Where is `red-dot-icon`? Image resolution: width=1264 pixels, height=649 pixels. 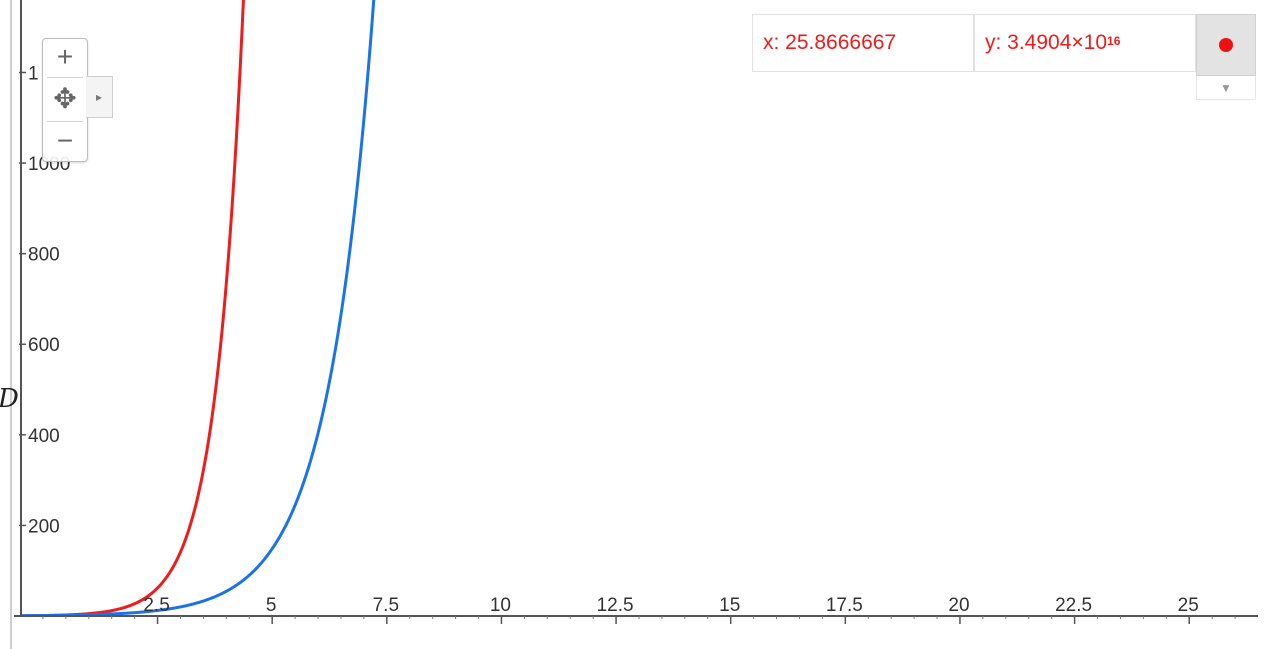 red-dot-icon is located at coordinates (1226, 45).